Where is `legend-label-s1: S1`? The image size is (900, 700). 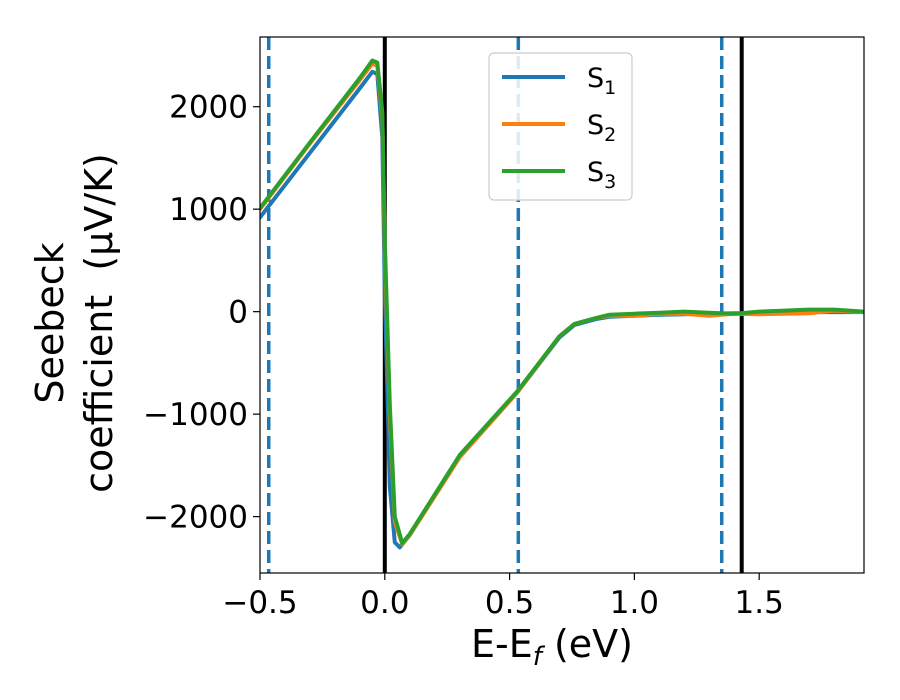 legend-label-s1: S1 is located at coordinates (601, 81).